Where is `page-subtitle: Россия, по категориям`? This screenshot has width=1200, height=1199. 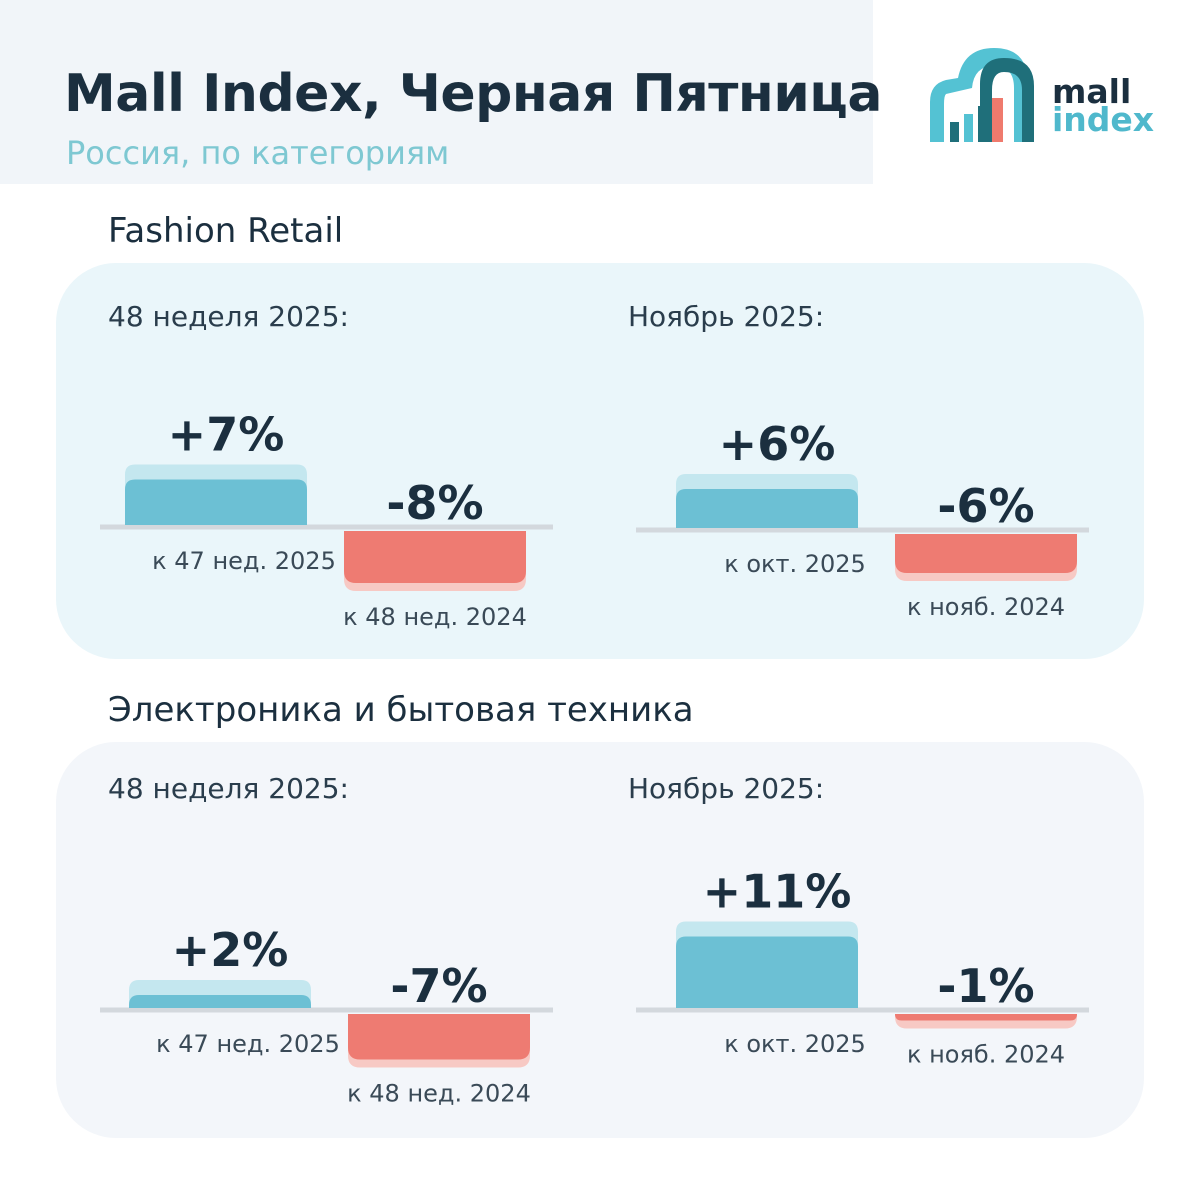 page-subtitle: Россия, по категориям is located at coordinates (258, 153).